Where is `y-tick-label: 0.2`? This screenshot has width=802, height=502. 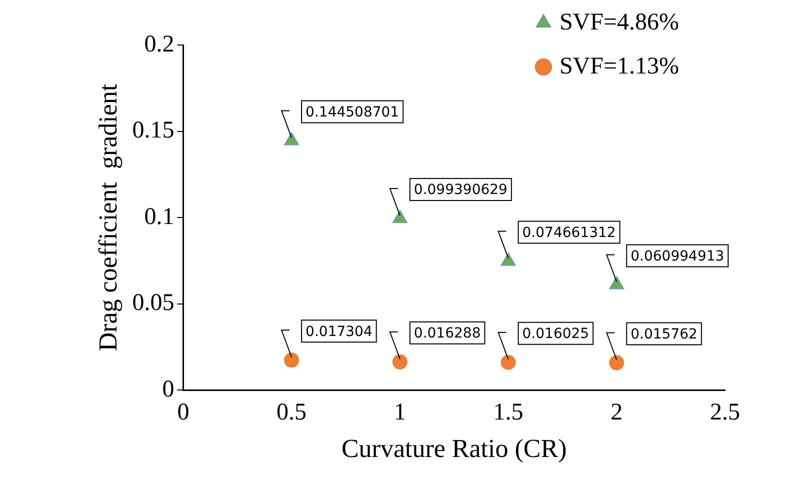 y-tick-label: 0.2 is located at coordinates (159, 44).